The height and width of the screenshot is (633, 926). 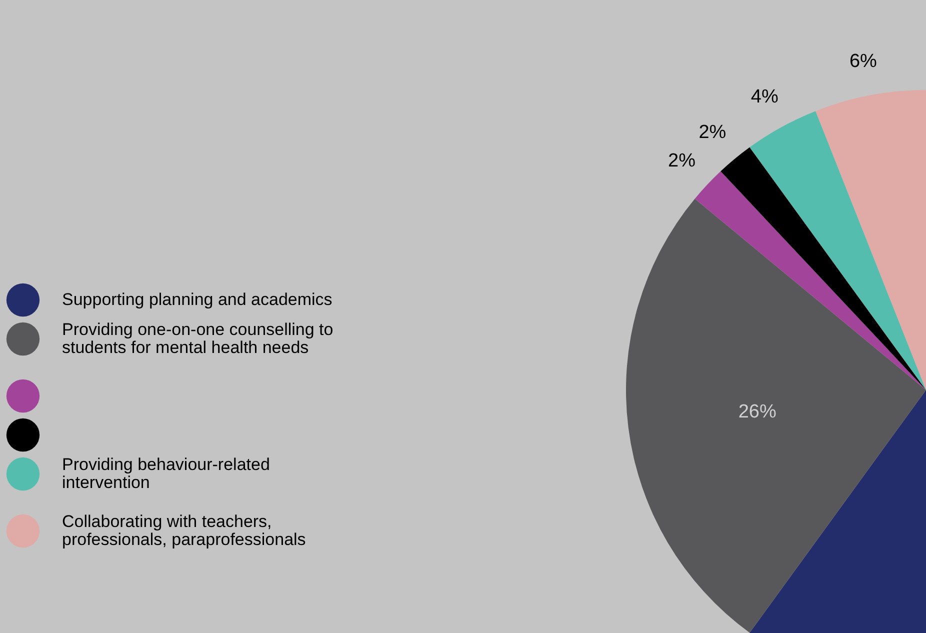 What do you see at coordinates (757, 411) in the screenshot?
I see `data-label: 26%` at bounding box center [757, 411].